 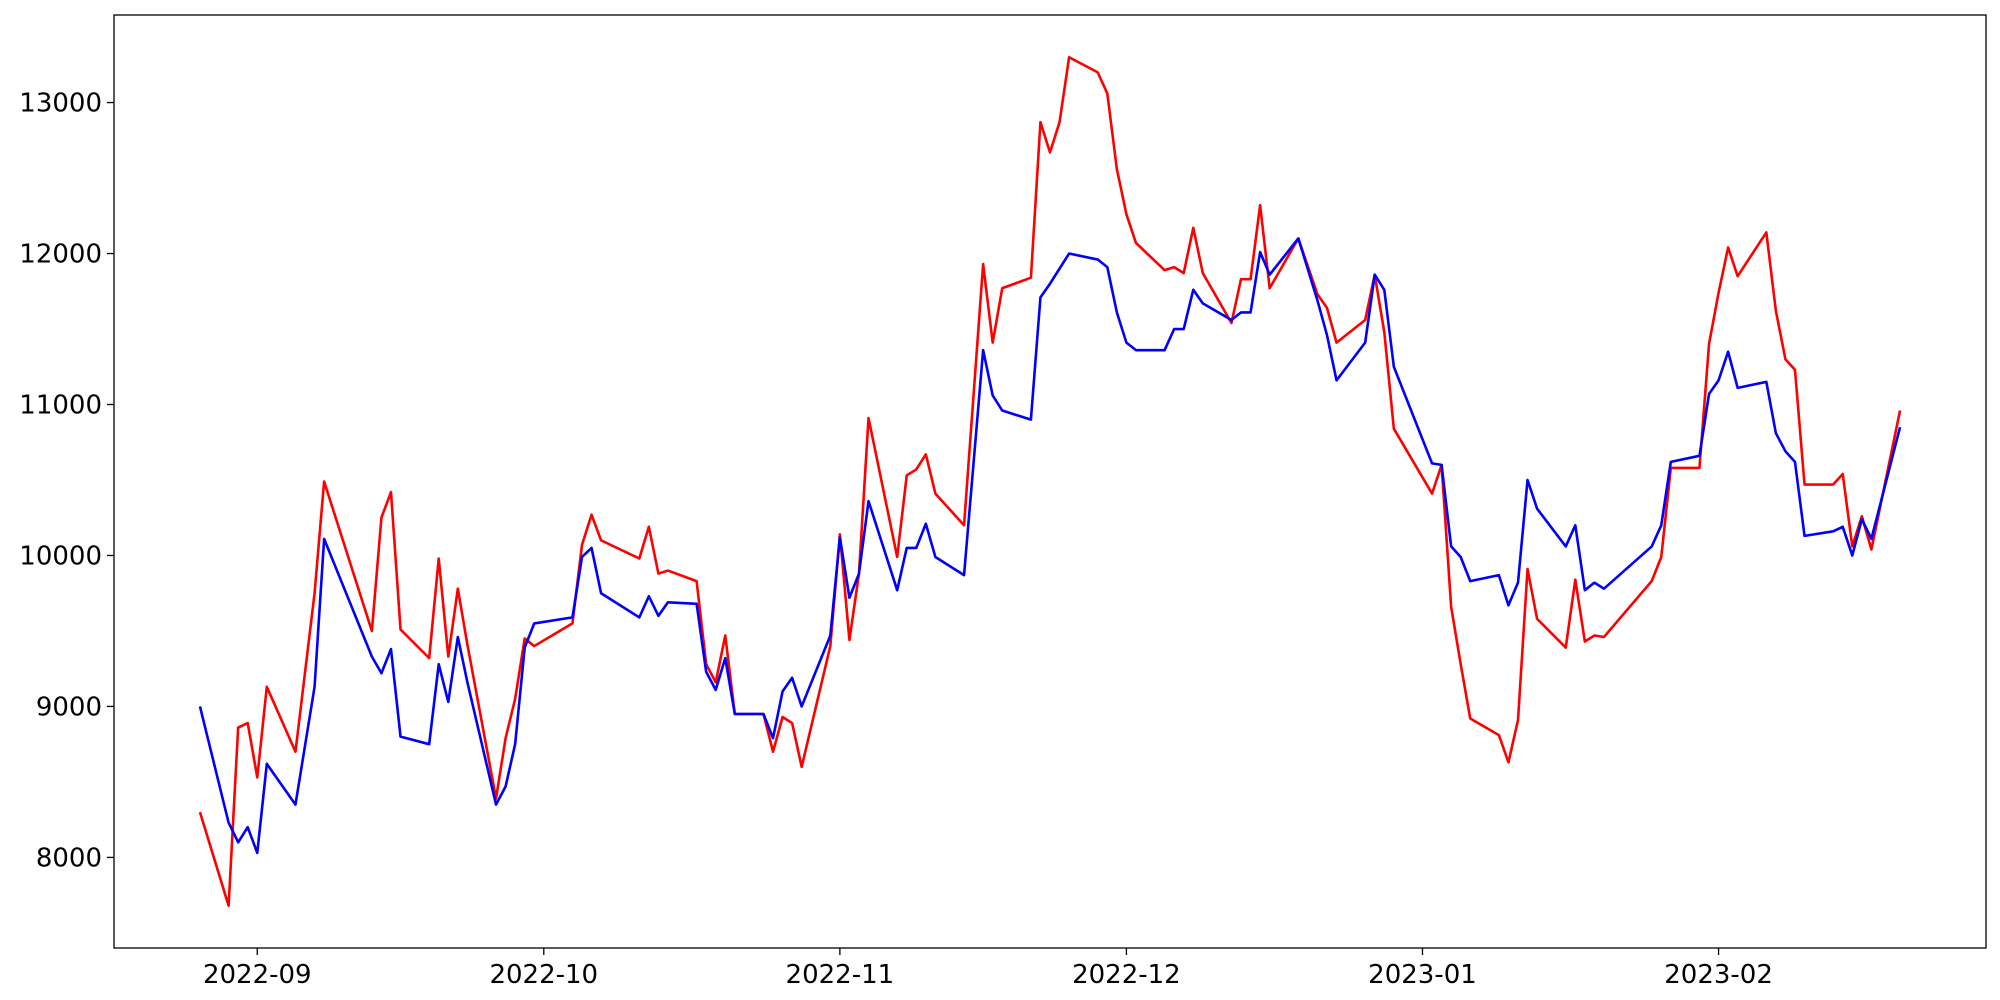 What do you see at coordinates (69, 858) in the screenshot?
I see `y-tick-label: 8000` at bounding box center [69, 858].